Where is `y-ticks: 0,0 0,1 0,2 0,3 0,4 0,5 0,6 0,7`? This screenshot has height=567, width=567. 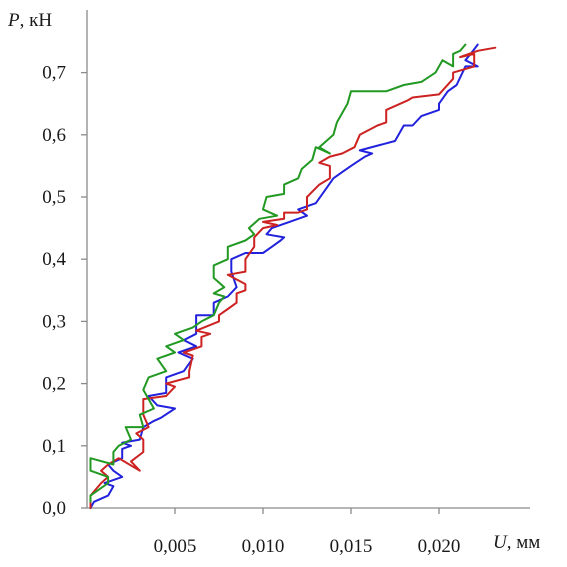
y-ticks: 0,0 0,1 0,2 0,3 0,4 0,5 0,6 0,7 is located at coordinates (64, 291).